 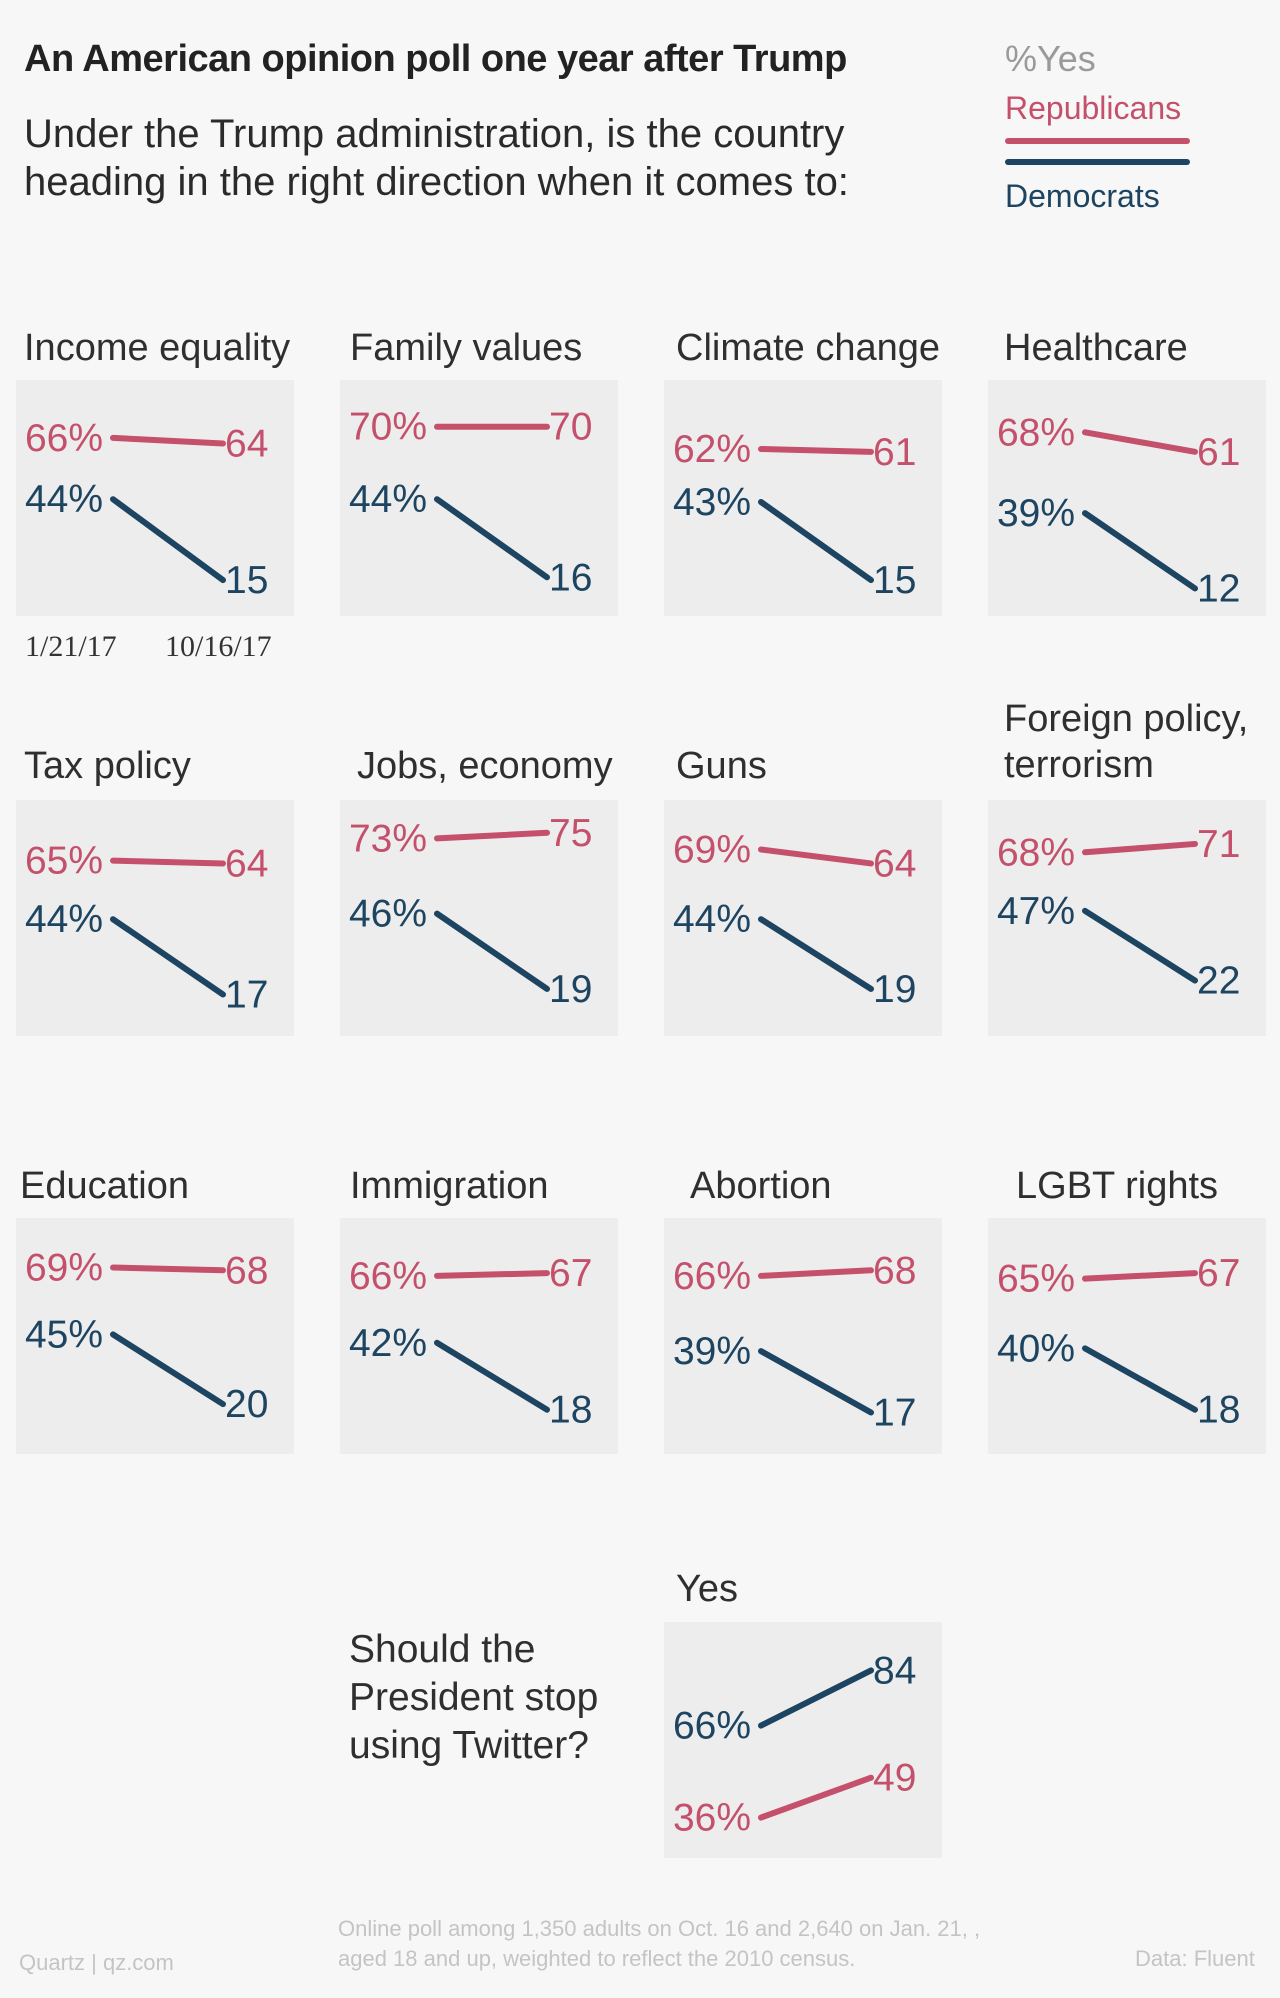 I want to click on panel-background-healthcare, so click(x=1127, y=498).